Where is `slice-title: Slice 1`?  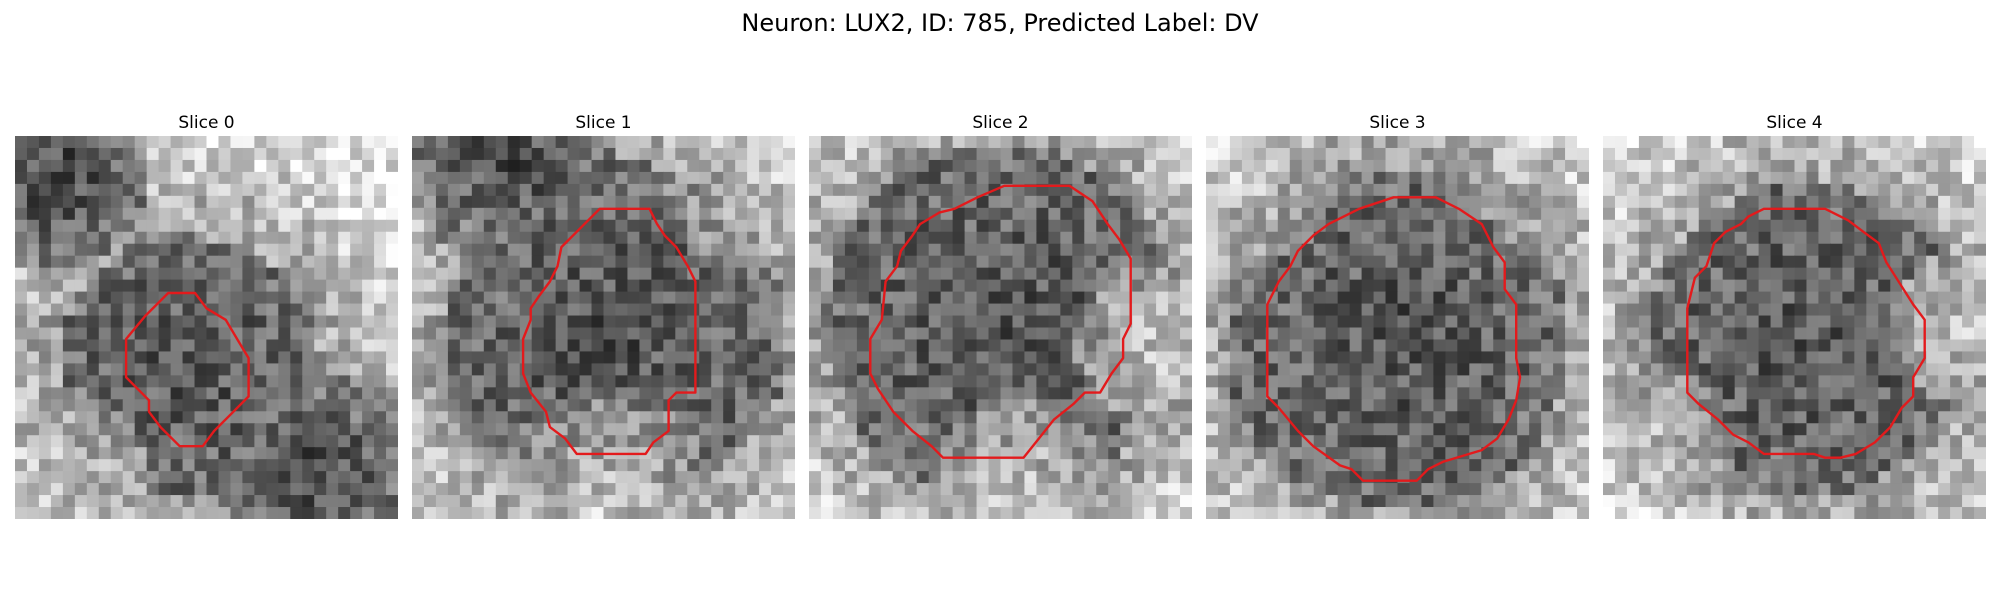
slice-title: Slice 1 is located at coordinates (603, 123).